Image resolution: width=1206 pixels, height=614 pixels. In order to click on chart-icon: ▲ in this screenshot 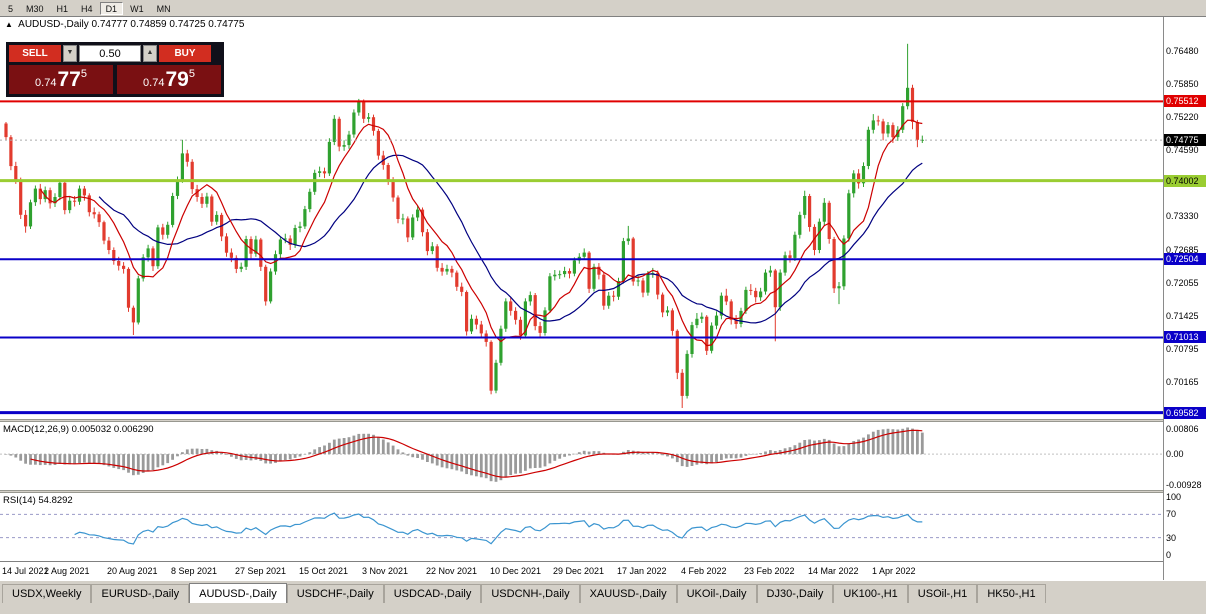, I will do `click(9, 24)`.